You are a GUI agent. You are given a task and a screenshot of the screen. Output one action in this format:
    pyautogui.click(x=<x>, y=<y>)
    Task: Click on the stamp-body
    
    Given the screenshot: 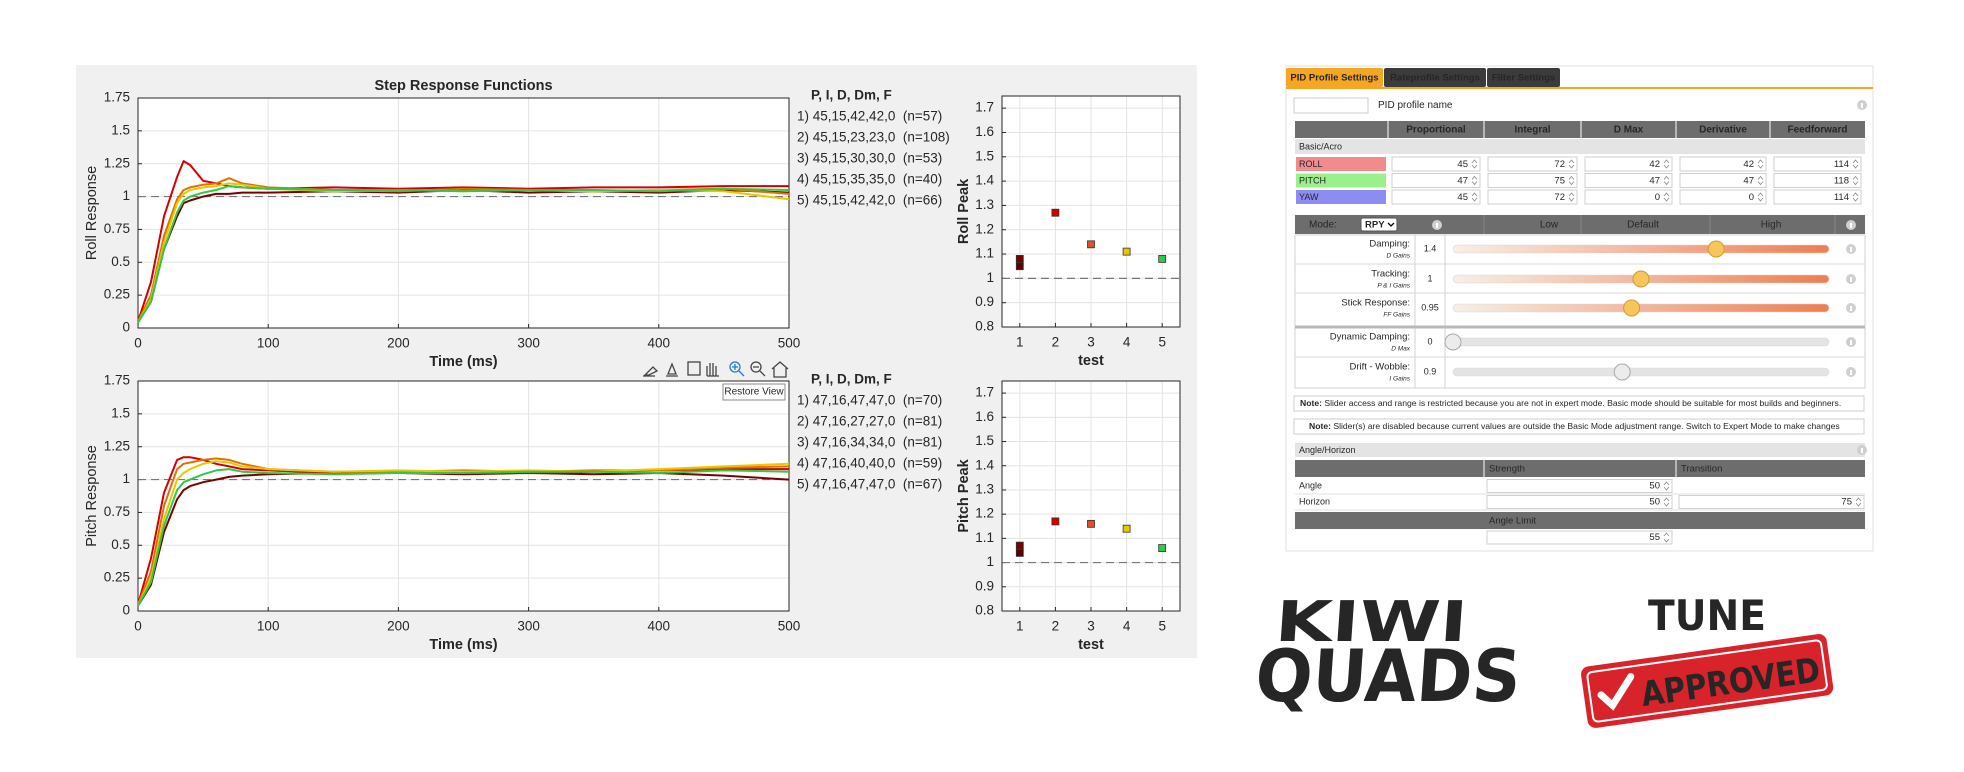 What is the action you would take?
    pyautogui.click(x=1707, y=681)
    